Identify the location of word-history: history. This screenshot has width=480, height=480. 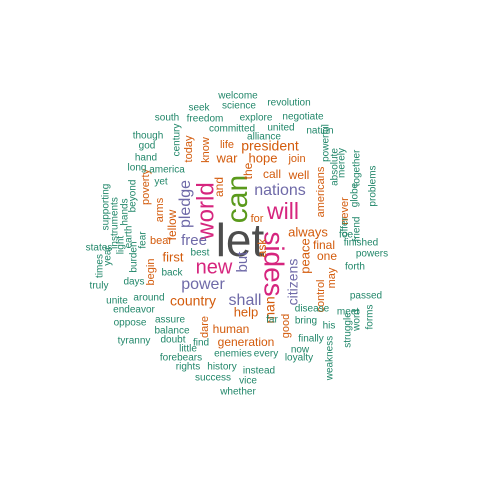
(221, 367).